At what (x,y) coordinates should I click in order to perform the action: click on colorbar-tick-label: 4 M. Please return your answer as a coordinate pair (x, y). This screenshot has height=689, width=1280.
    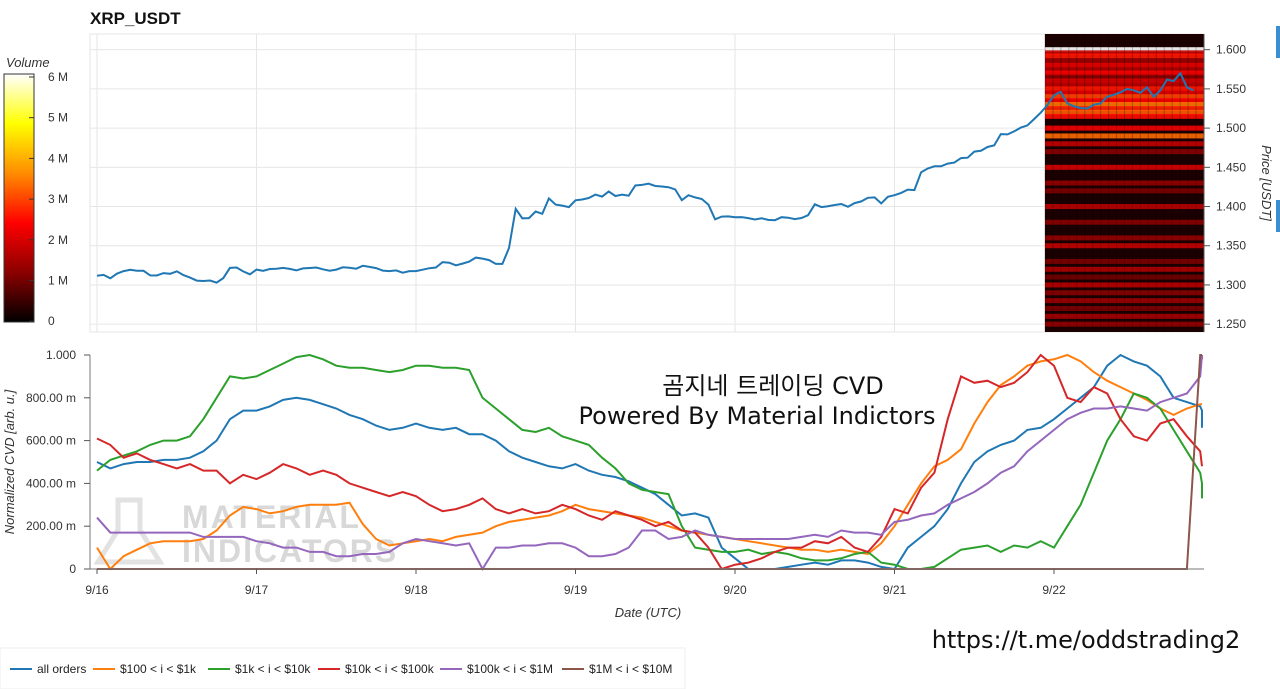
    Looking at the image, I should click on (58, 158).